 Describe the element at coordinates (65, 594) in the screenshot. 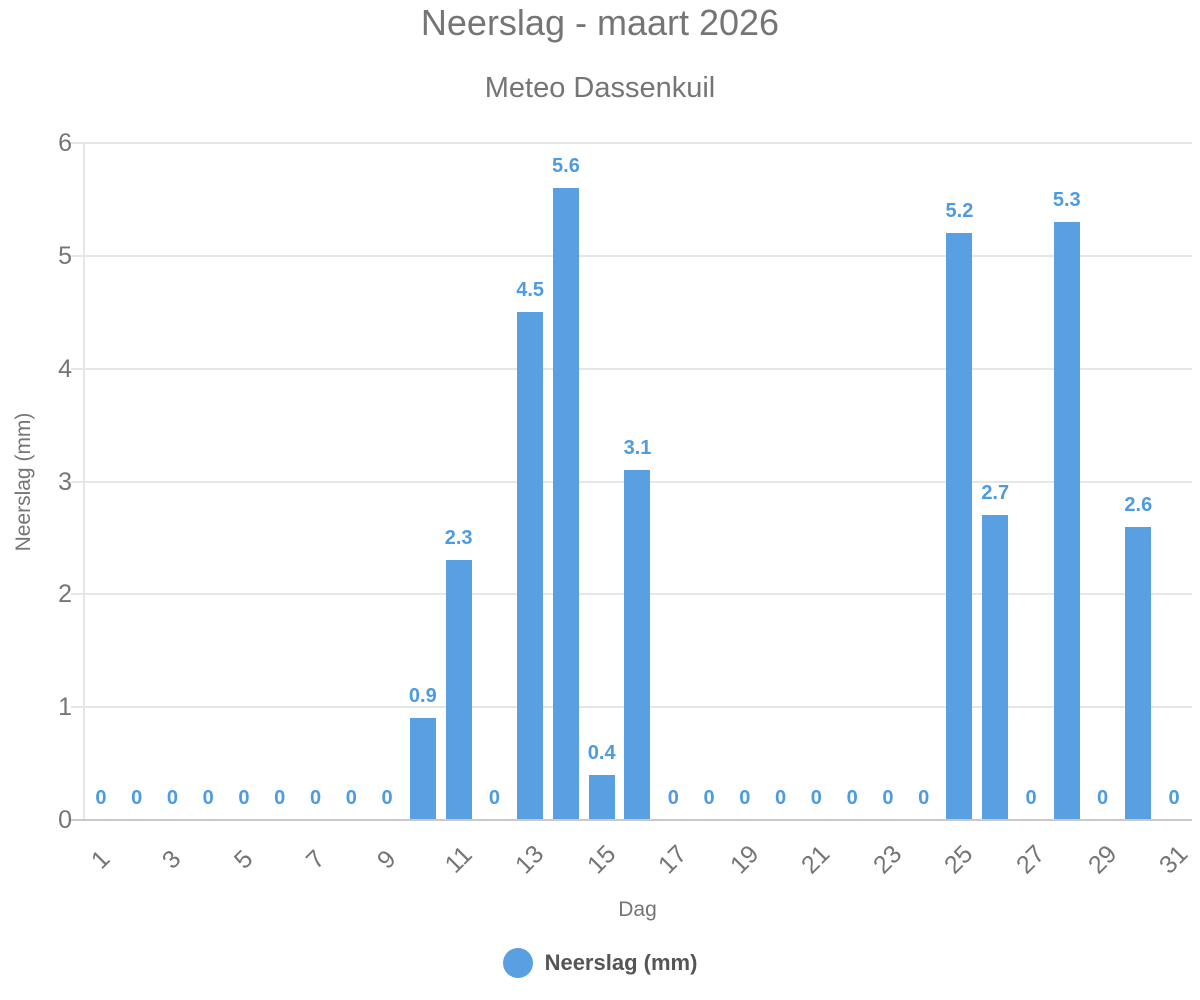

I see `y-tick-label-2: 2` at that location.